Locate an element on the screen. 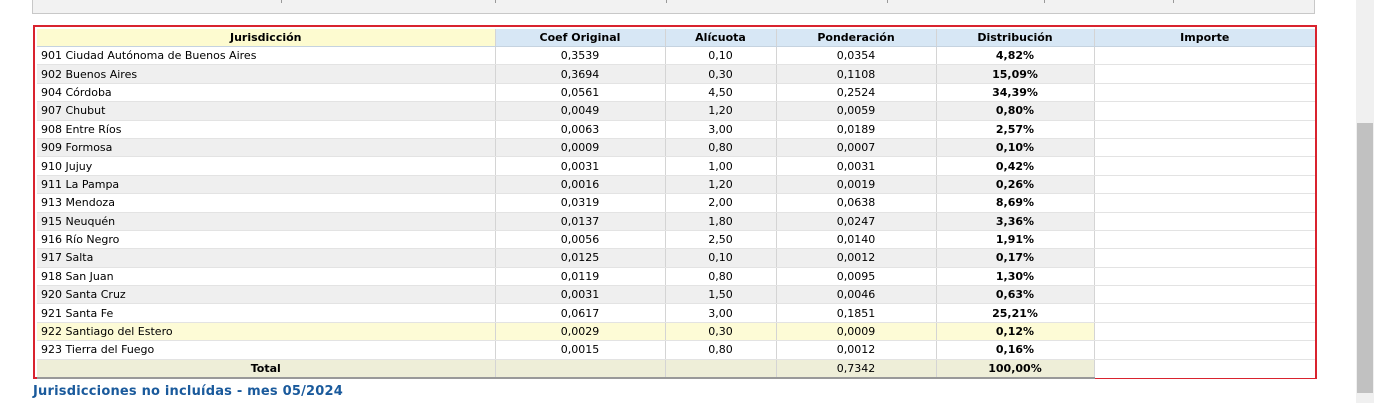 Image resolution: width=1382 pixels, height=403 pixels. cell-distribucion: 0,16% is located at coordinates (1015, 350).